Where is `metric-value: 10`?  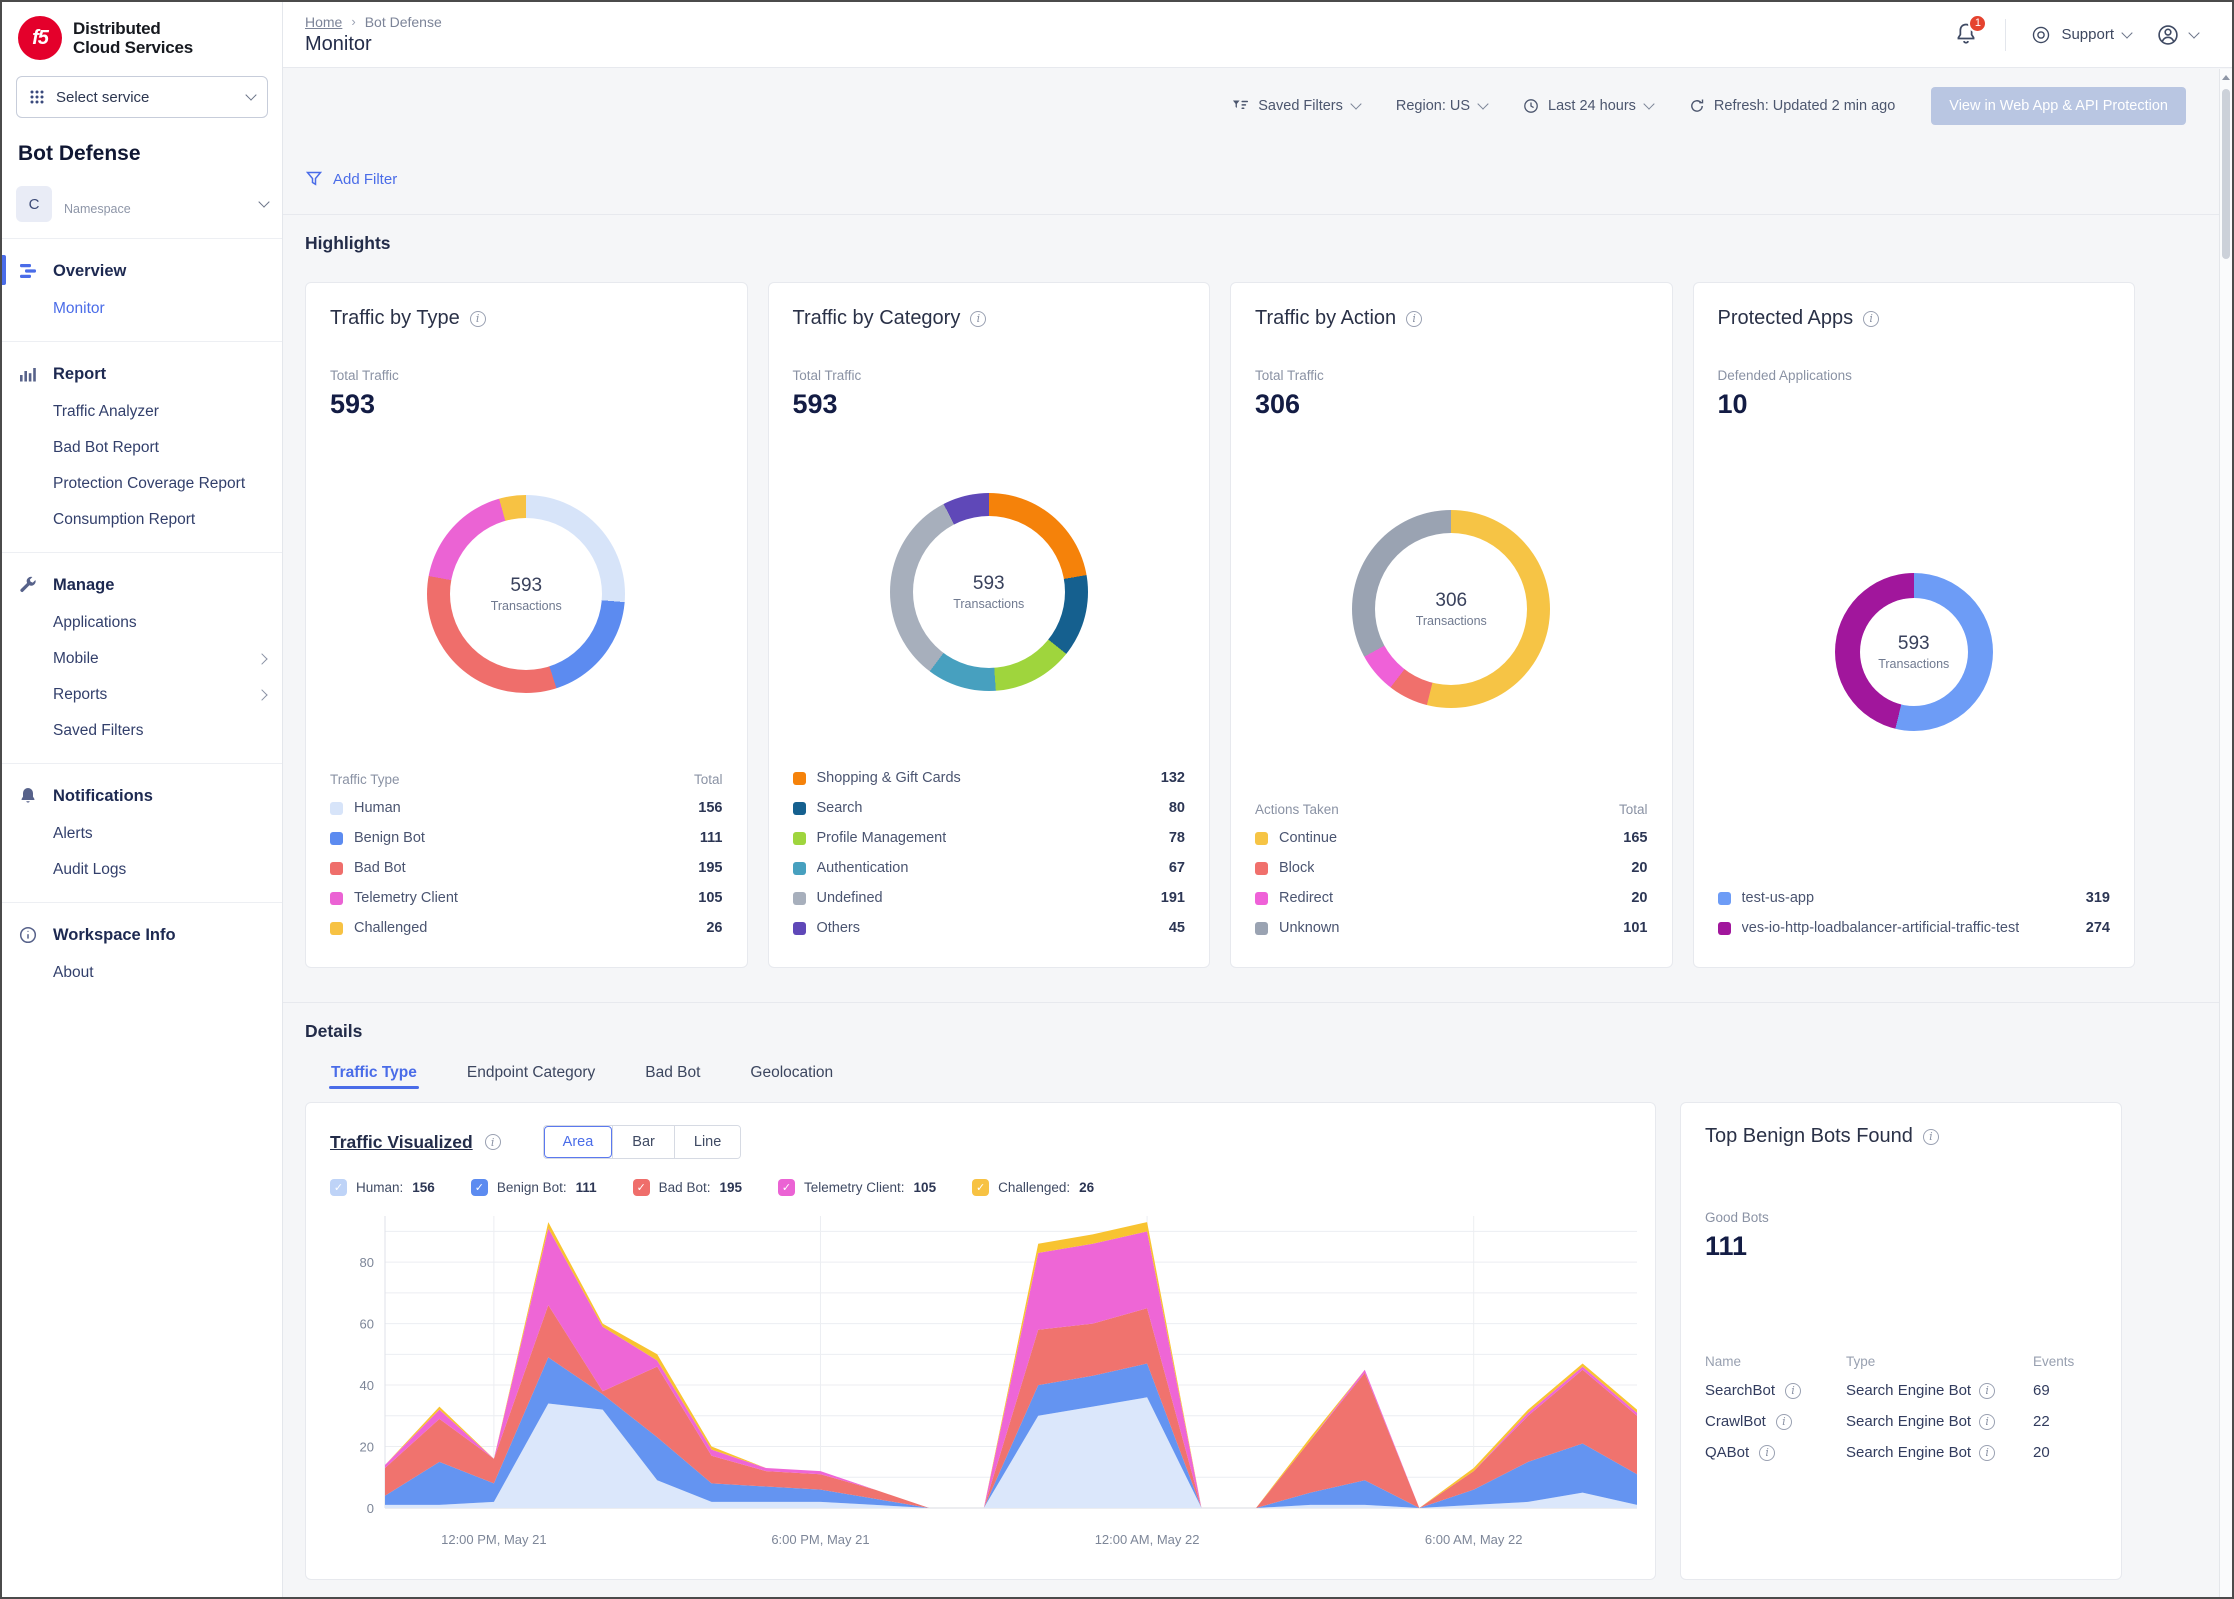
metric-value: 10 is located at coordinates (1732, 404).